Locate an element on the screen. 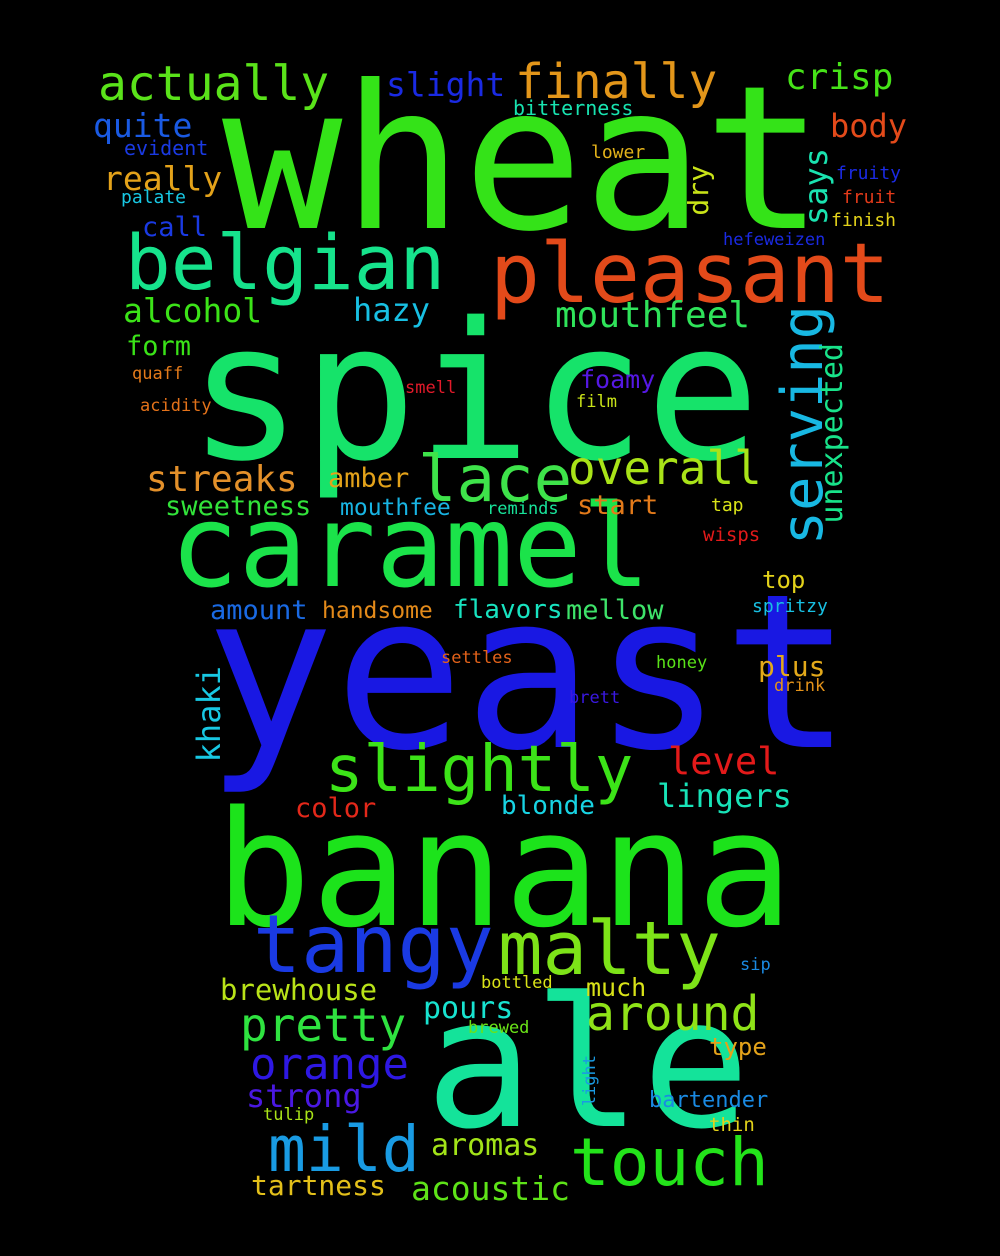 The height and width of the screenshot is (1256, 1000). word-reminds: reminds is located at coordinates (523, 509).